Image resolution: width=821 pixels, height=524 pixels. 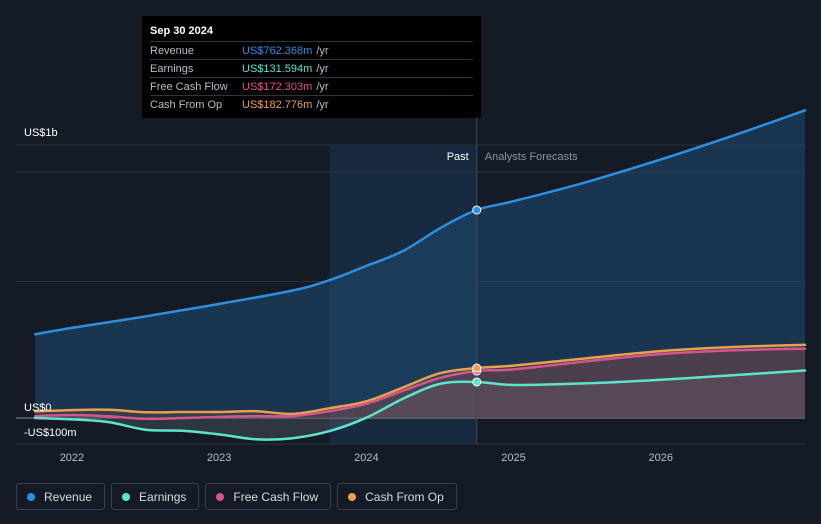 What do you see at coordinates (277, 68) in the screenshot?
I see `tooltip-value: US$131.594m` at bounding box center [277, 68].